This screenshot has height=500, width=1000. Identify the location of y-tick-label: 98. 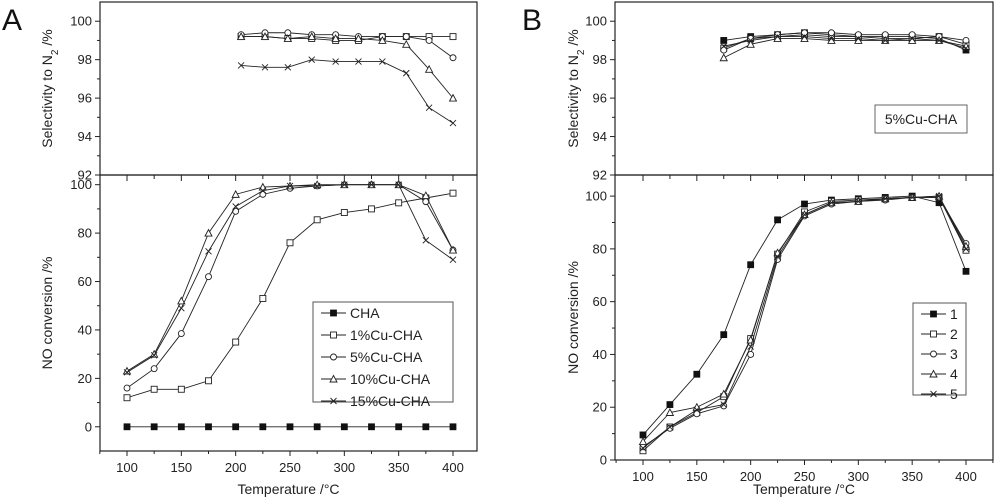
(600, 59).